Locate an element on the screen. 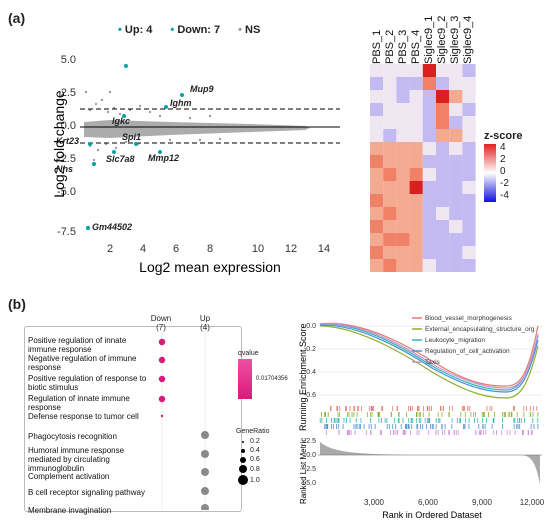 The width and height of the screenshot is (550, 527). generatio-tick: 0.4 is located at coordinates (255, 450).